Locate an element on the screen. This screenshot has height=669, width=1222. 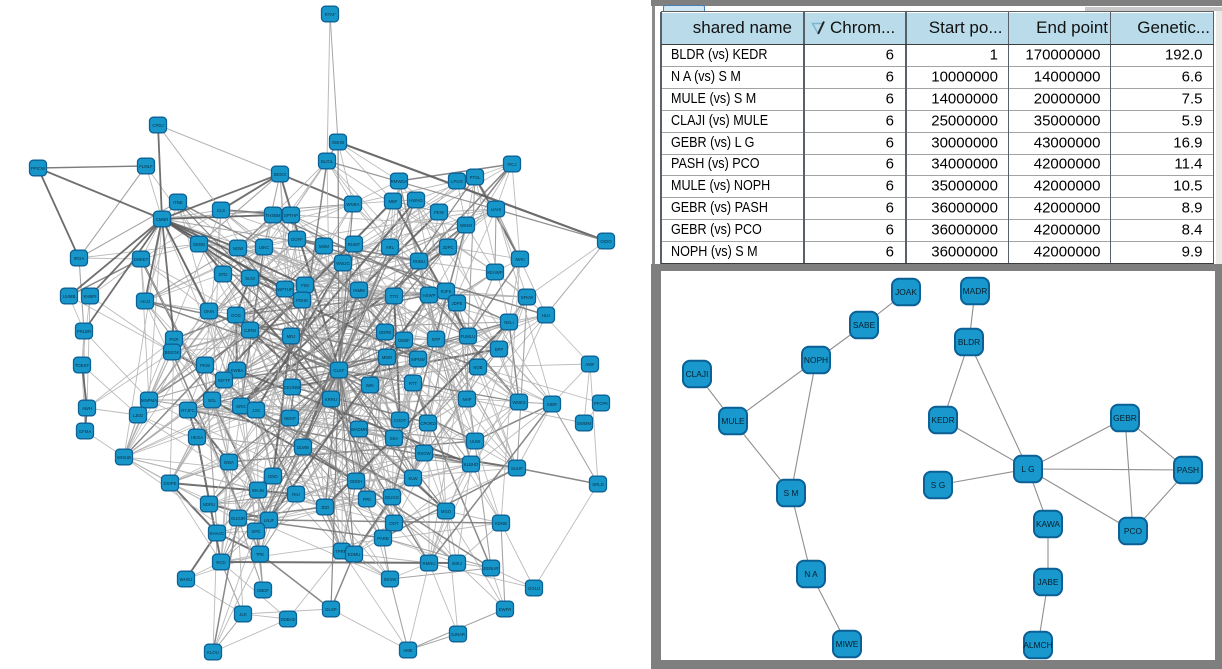
svg-text: KDNB is located at coordinates (501, 523).